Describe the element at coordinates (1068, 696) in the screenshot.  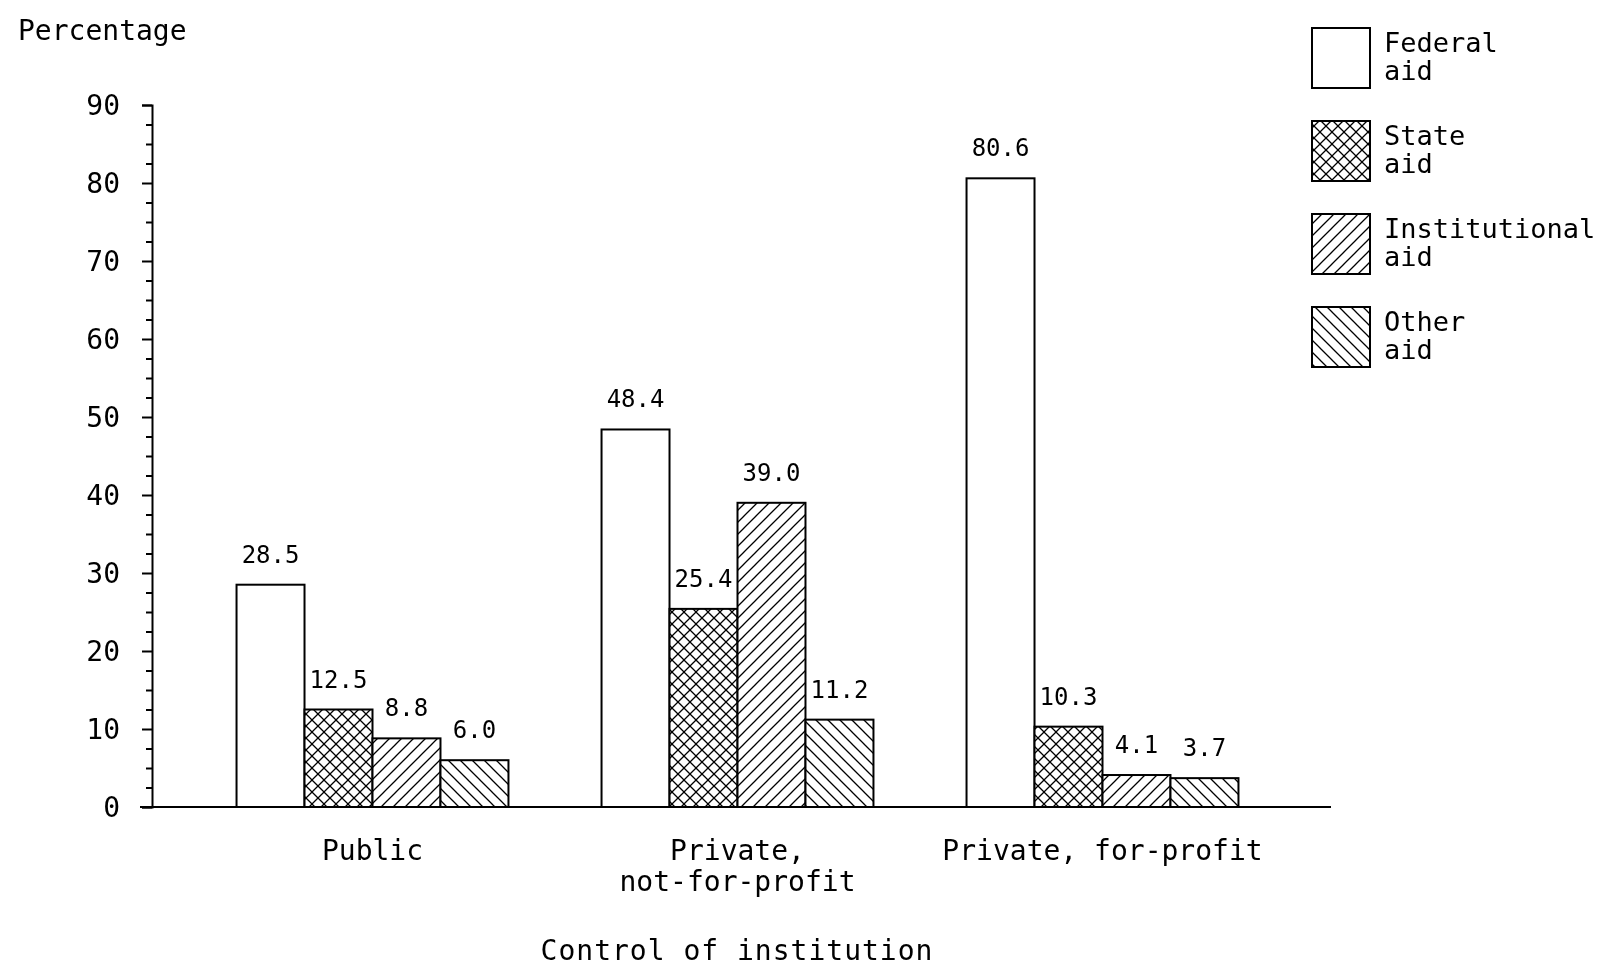
I see `text: 10.3` at that location.